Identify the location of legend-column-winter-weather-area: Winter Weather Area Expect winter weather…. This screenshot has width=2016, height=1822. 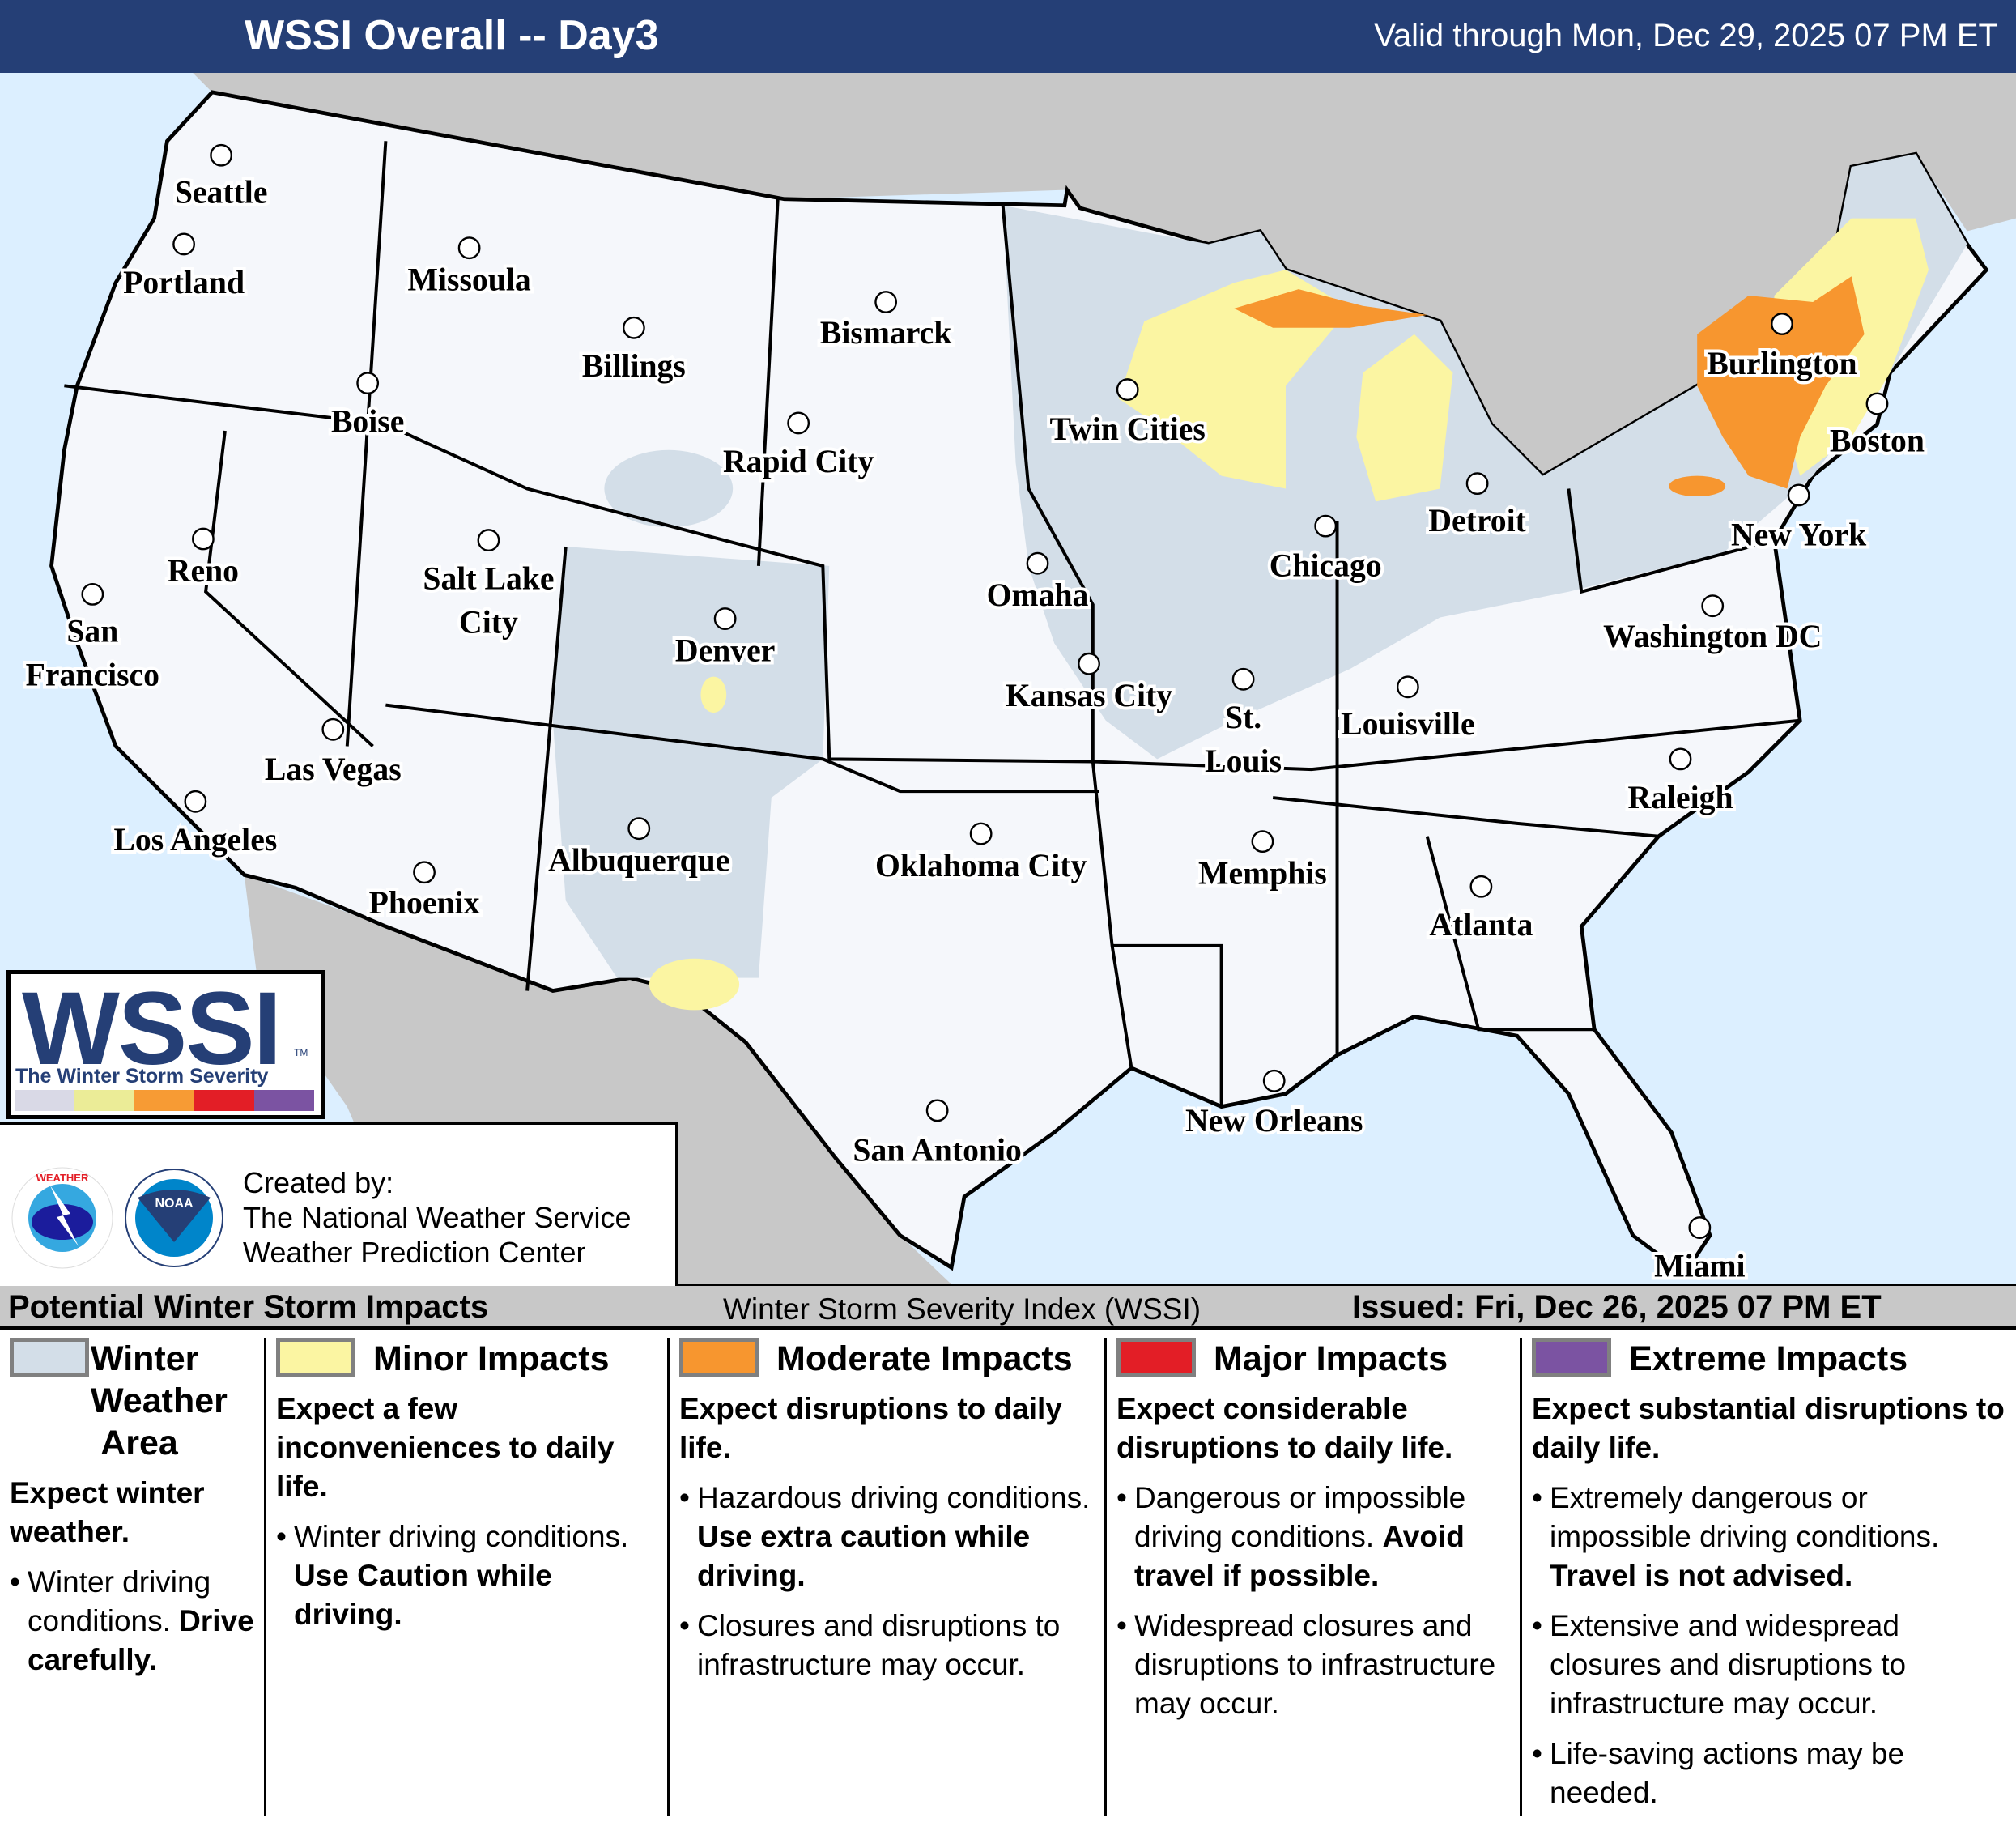
(133, 1577).